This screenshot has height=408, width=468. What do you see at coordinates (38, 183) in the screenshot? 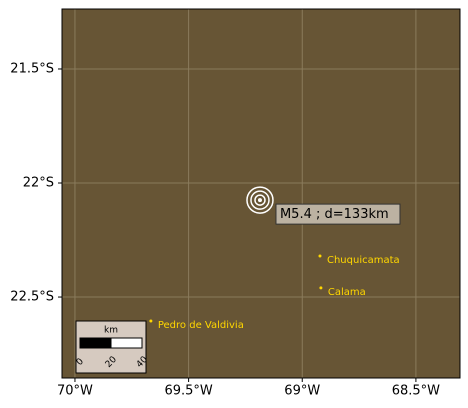
I see `y-tick-label: 22°S` at bounding box center [38, 183].